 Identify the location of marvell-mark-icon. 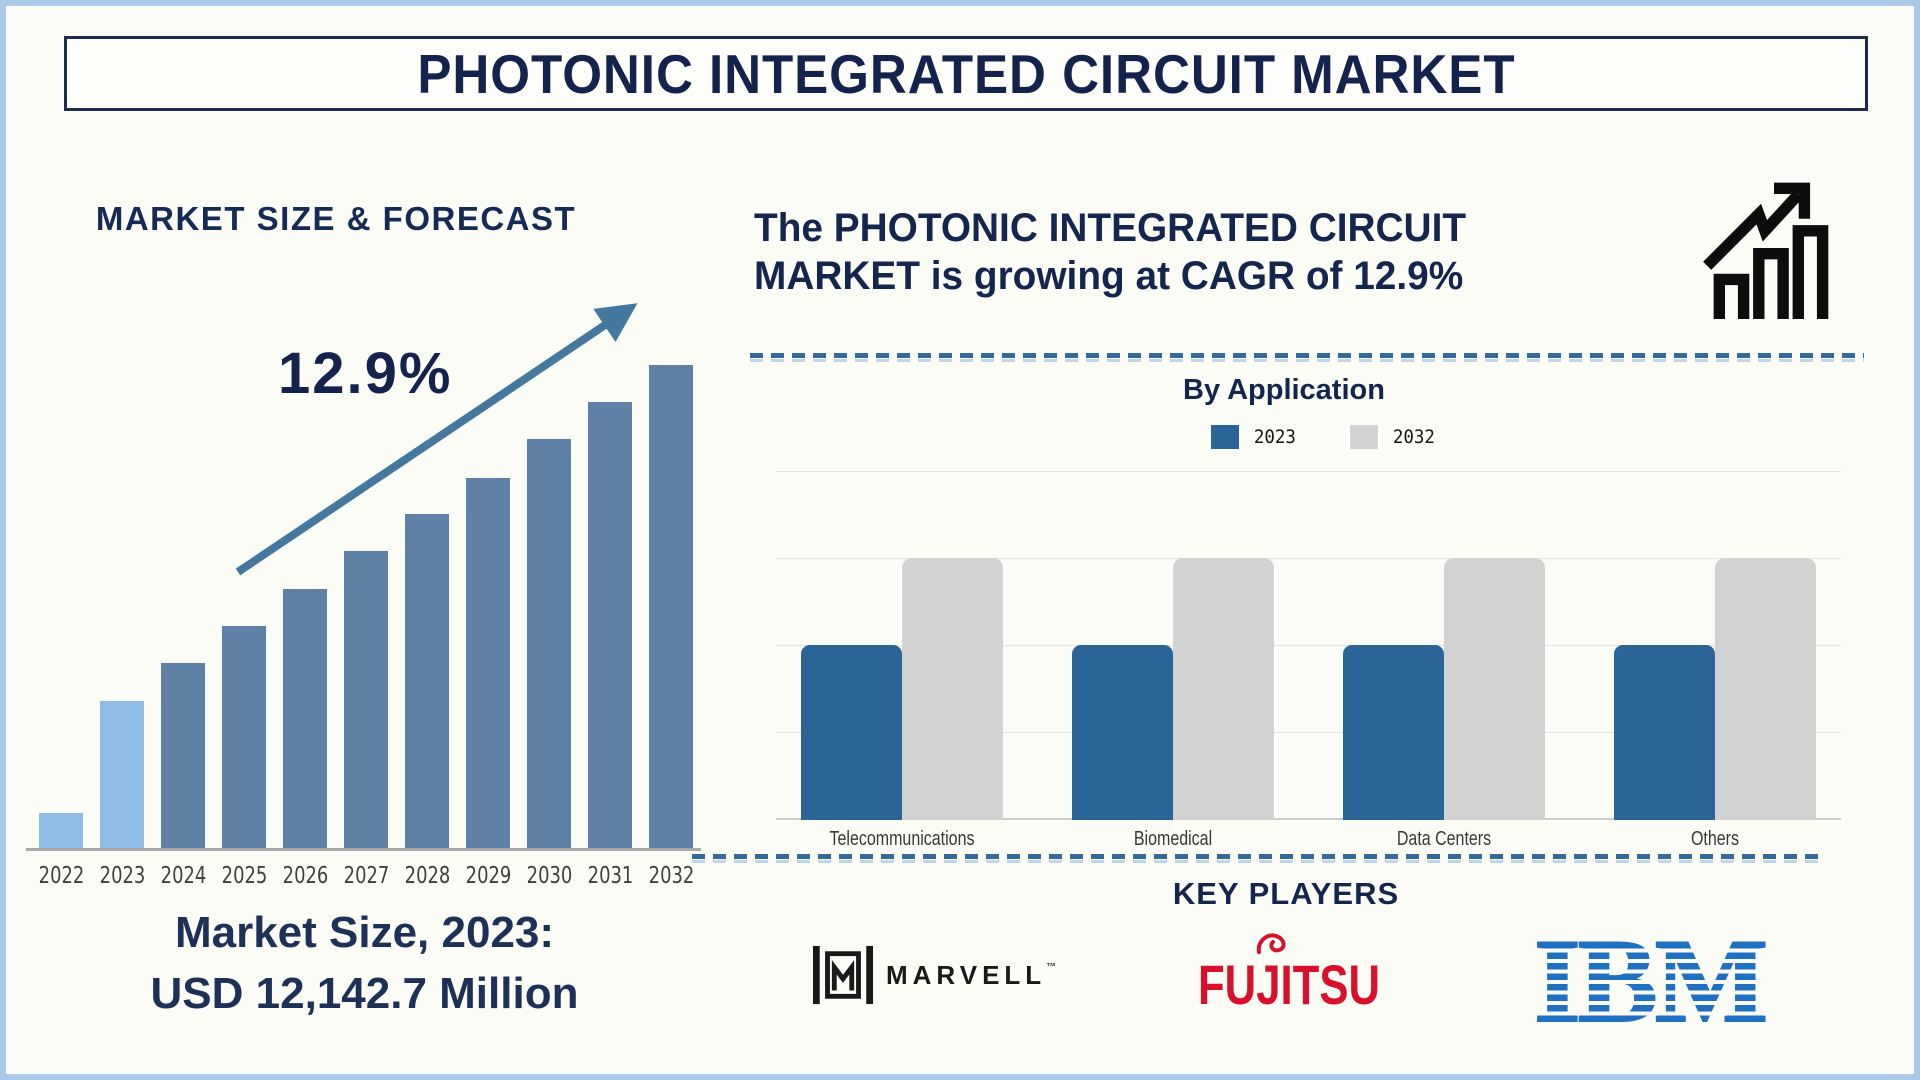
(843, 975).